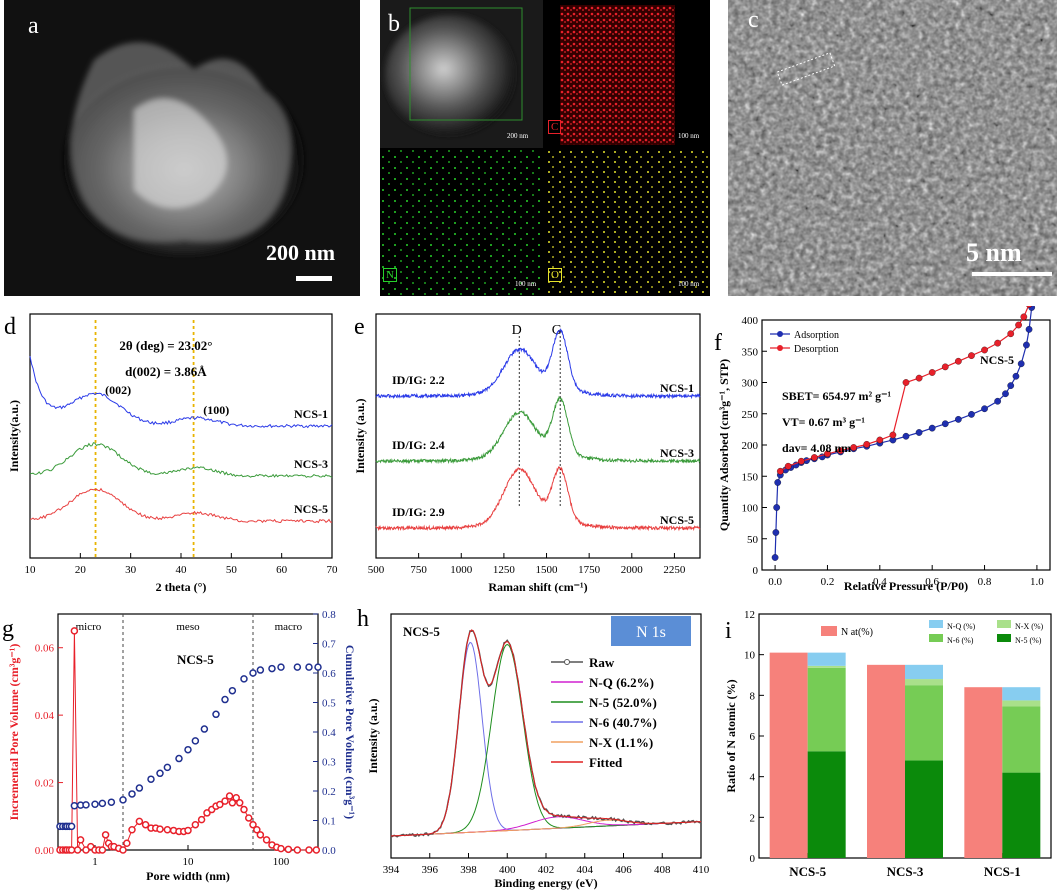  I want to click on y-tick-label: 12, so click(749, 615).